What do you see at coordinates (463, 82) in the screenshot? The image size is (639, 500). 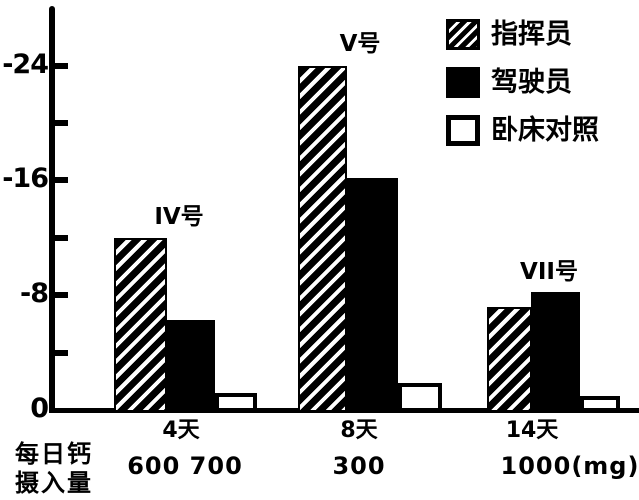 I see `solid-swatch-icon` at bounding box center [463, 82].